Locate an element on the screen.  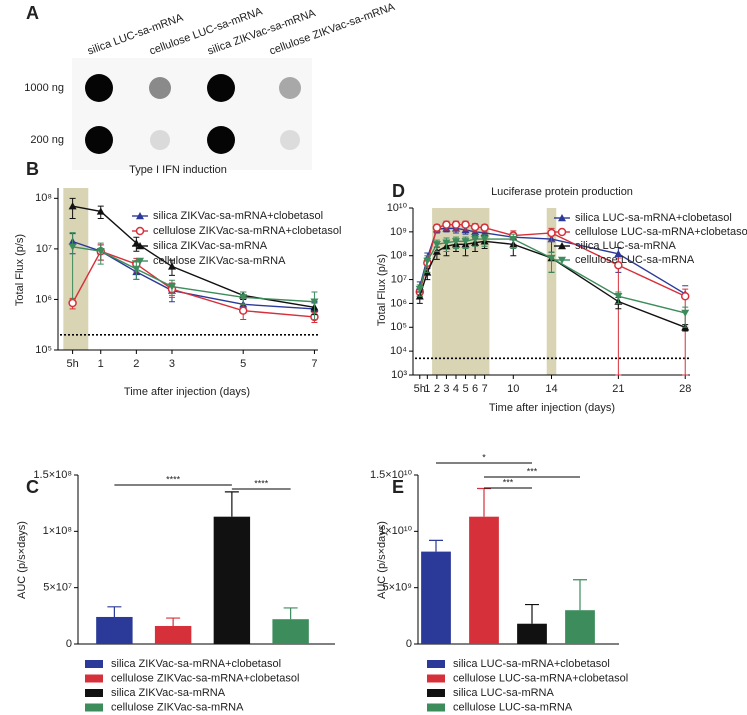
x-tick-label: 6 is located at coordinates (475, 389).